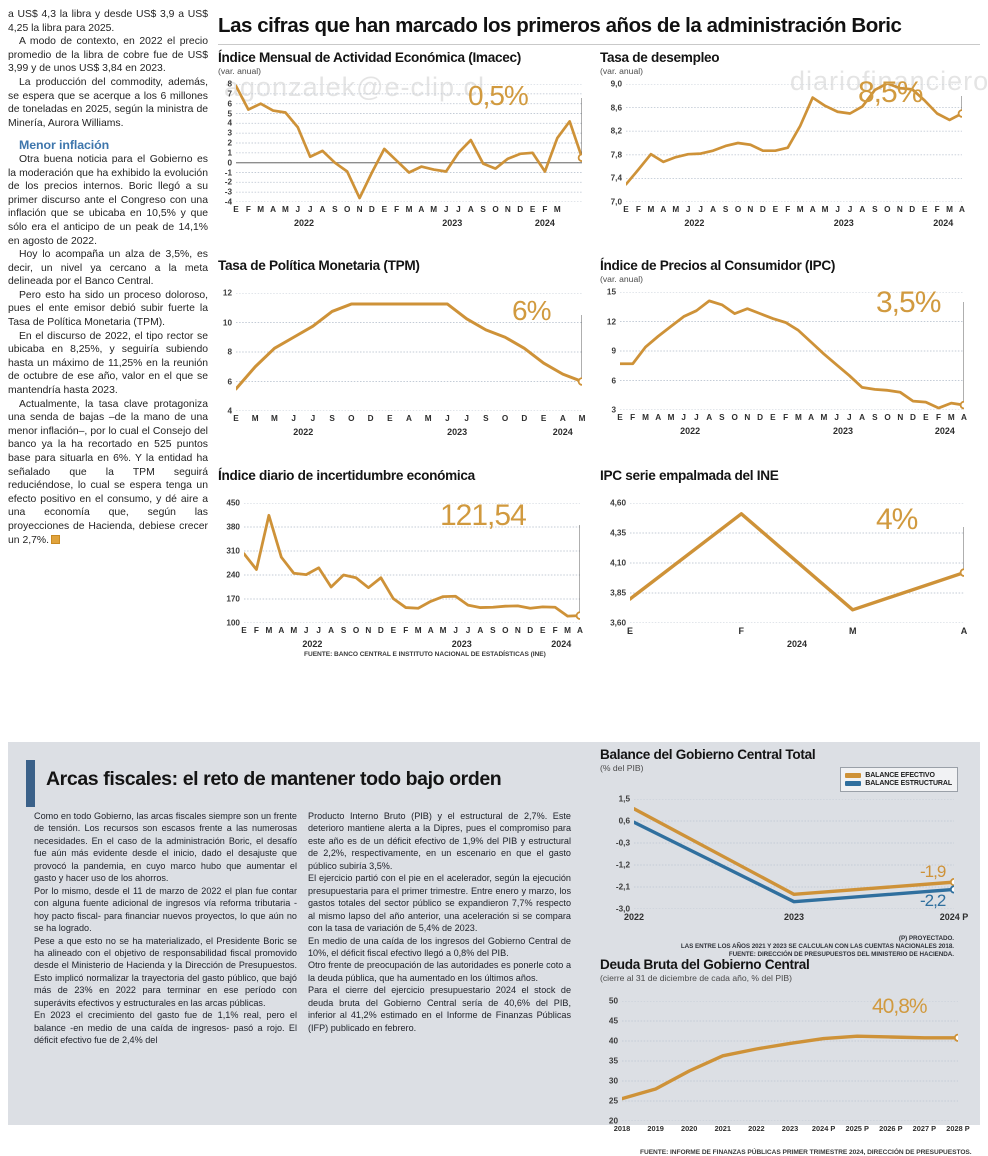 The image size is (988, 1156). Describe the element at coordinates (900, 1006) in the screenshot. I see `chart-highlight-value: 40,8%` at that location.